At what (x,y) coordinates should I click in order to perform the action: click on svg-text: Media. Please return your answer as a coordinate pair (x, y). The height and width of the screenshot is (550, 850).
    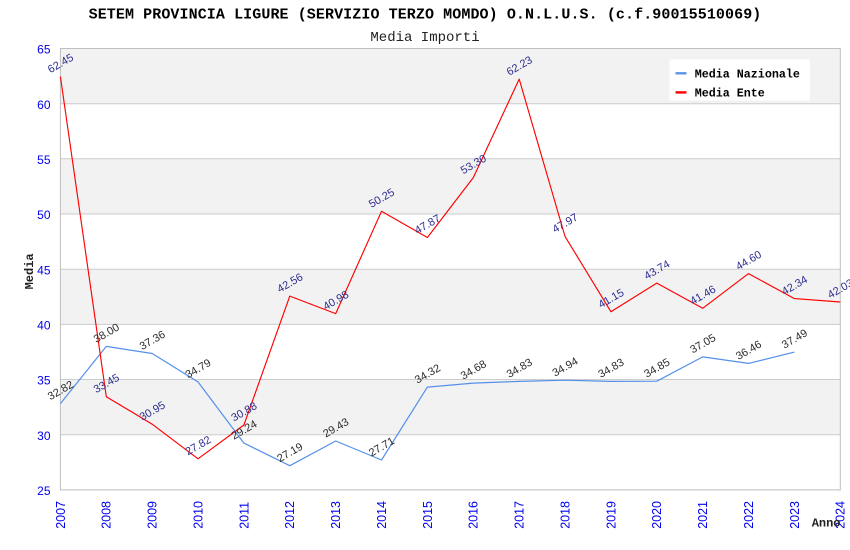
    Looking at the image, I should click on (30, 271).